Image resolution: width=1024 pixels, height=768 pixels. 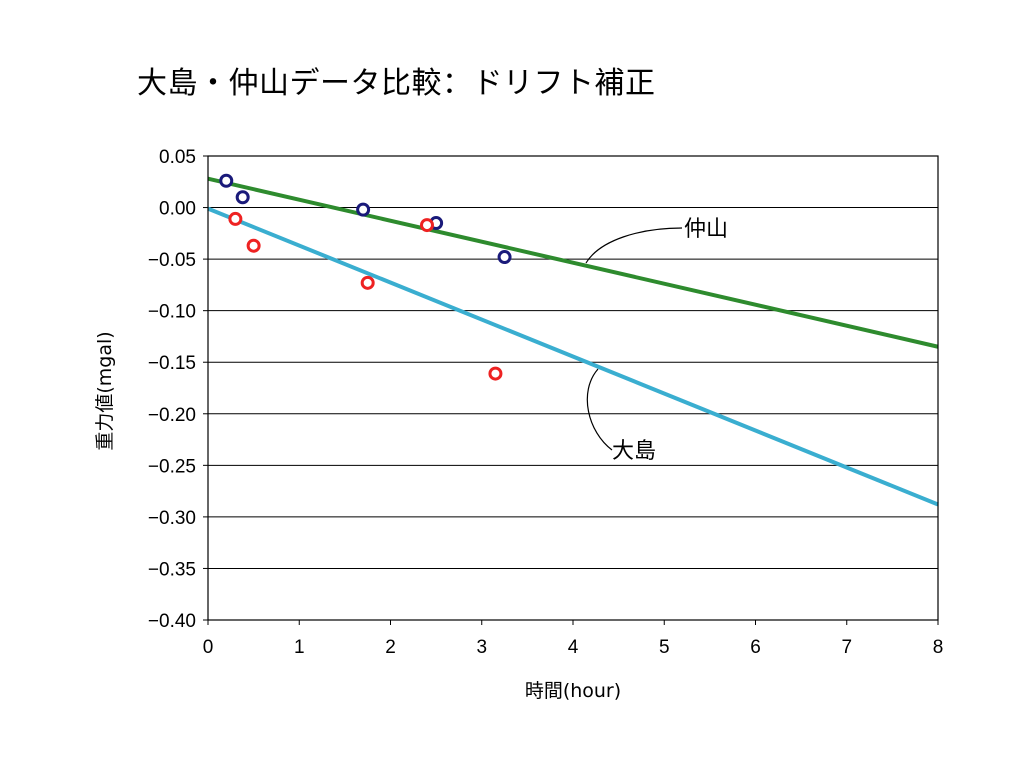 What do you see at coordinates (105, 390) in the screenshot?
I see `y-axis-label: 重力値(mgal)` at bounding box center [105, 390].